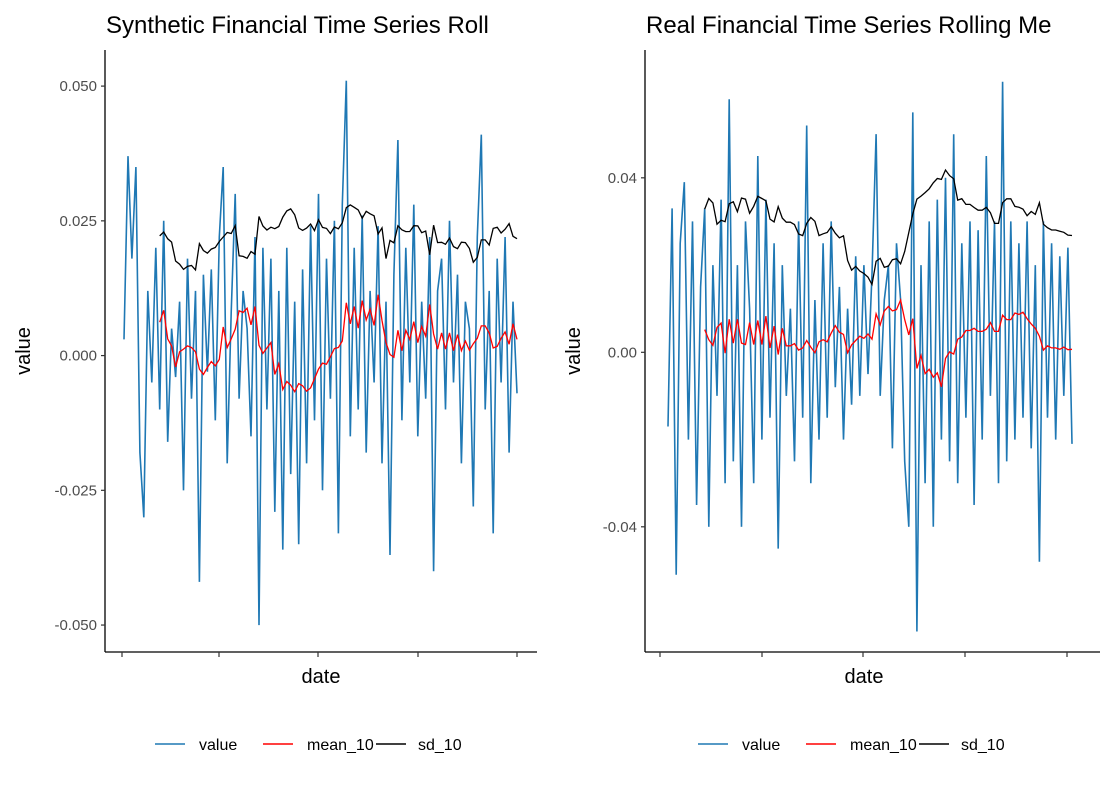  What do you see at coordinates (75, 490) in the screenshot?
I see `y-tick-label: -0.025` at bounding box center [75, 490].